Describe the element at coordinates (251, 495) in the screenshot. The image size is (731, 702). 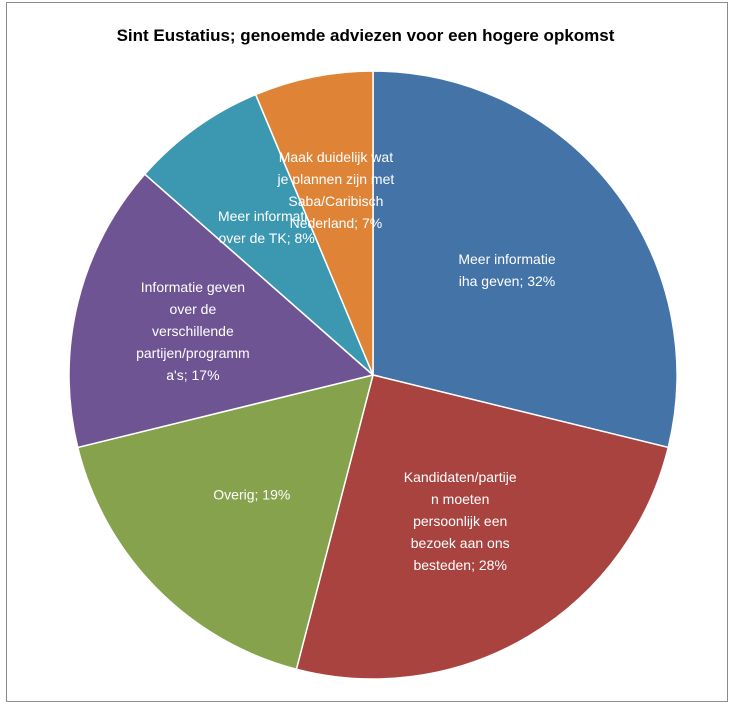
I see `slice-label-3: Overig; 19%` at that location.